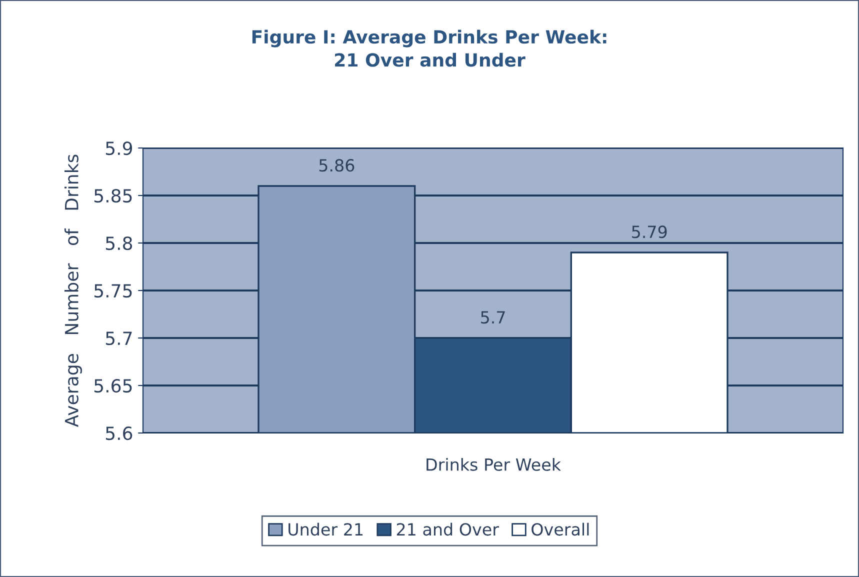 This screenshot has width=859, height=577. Describe the element at coordinates (493, 317) in the screenshot. I see `data-label: 5.7` at that location.